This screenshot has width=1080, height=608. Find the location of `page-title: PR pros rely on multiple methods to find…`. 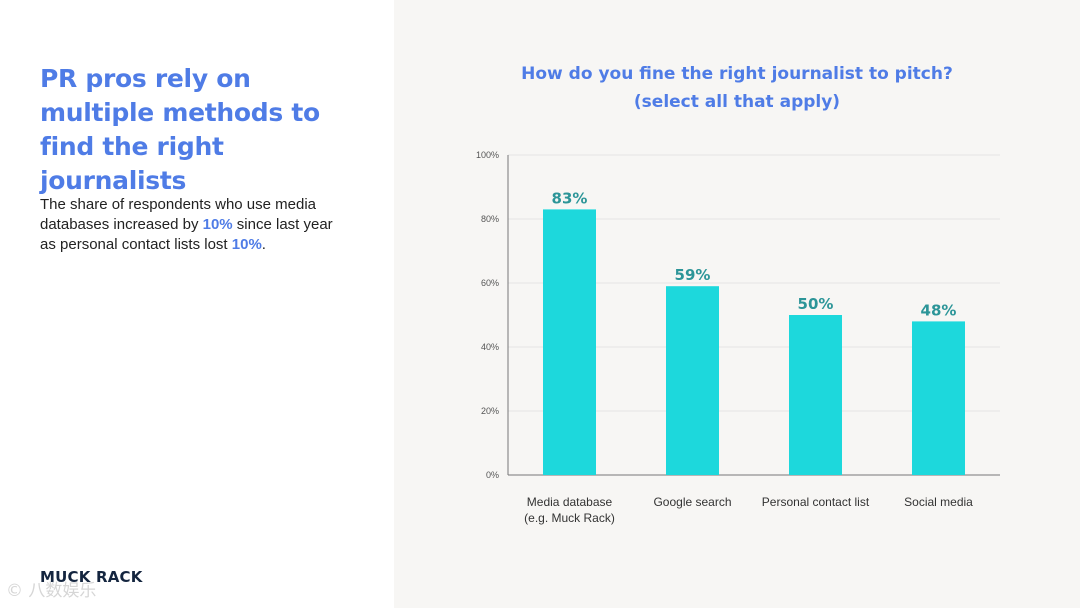

page-title: PR pros rely on multiple methods to find… is located at coordinates (180, 129).